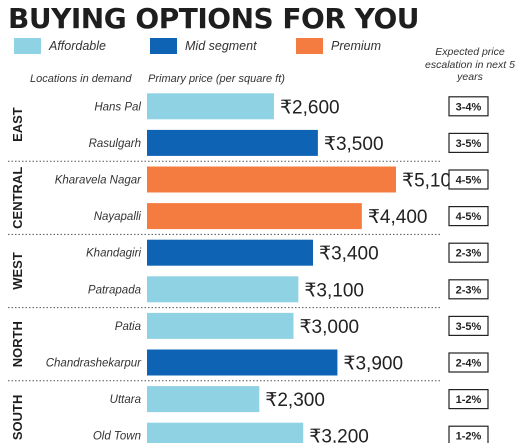  I want to click on escalation-value: 3-4%, so click(469, 107).